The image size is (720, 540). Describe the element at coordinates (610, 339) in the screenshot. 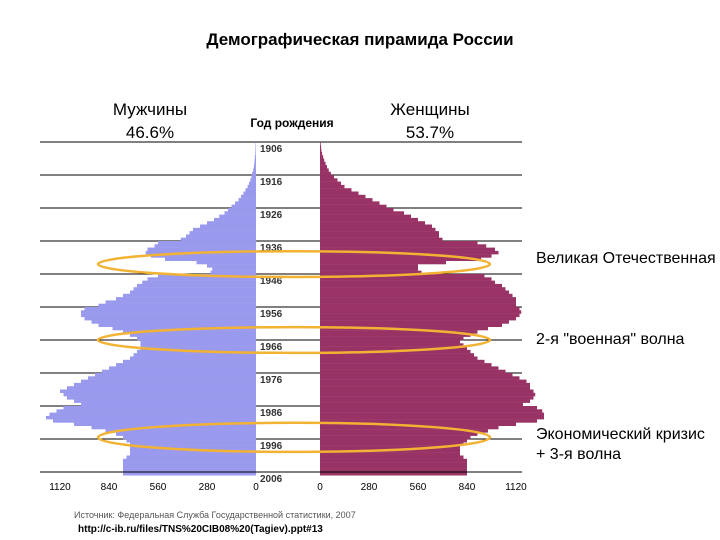

I see `annotation-second-war-wave: 2-я "военная" волна` at that location.